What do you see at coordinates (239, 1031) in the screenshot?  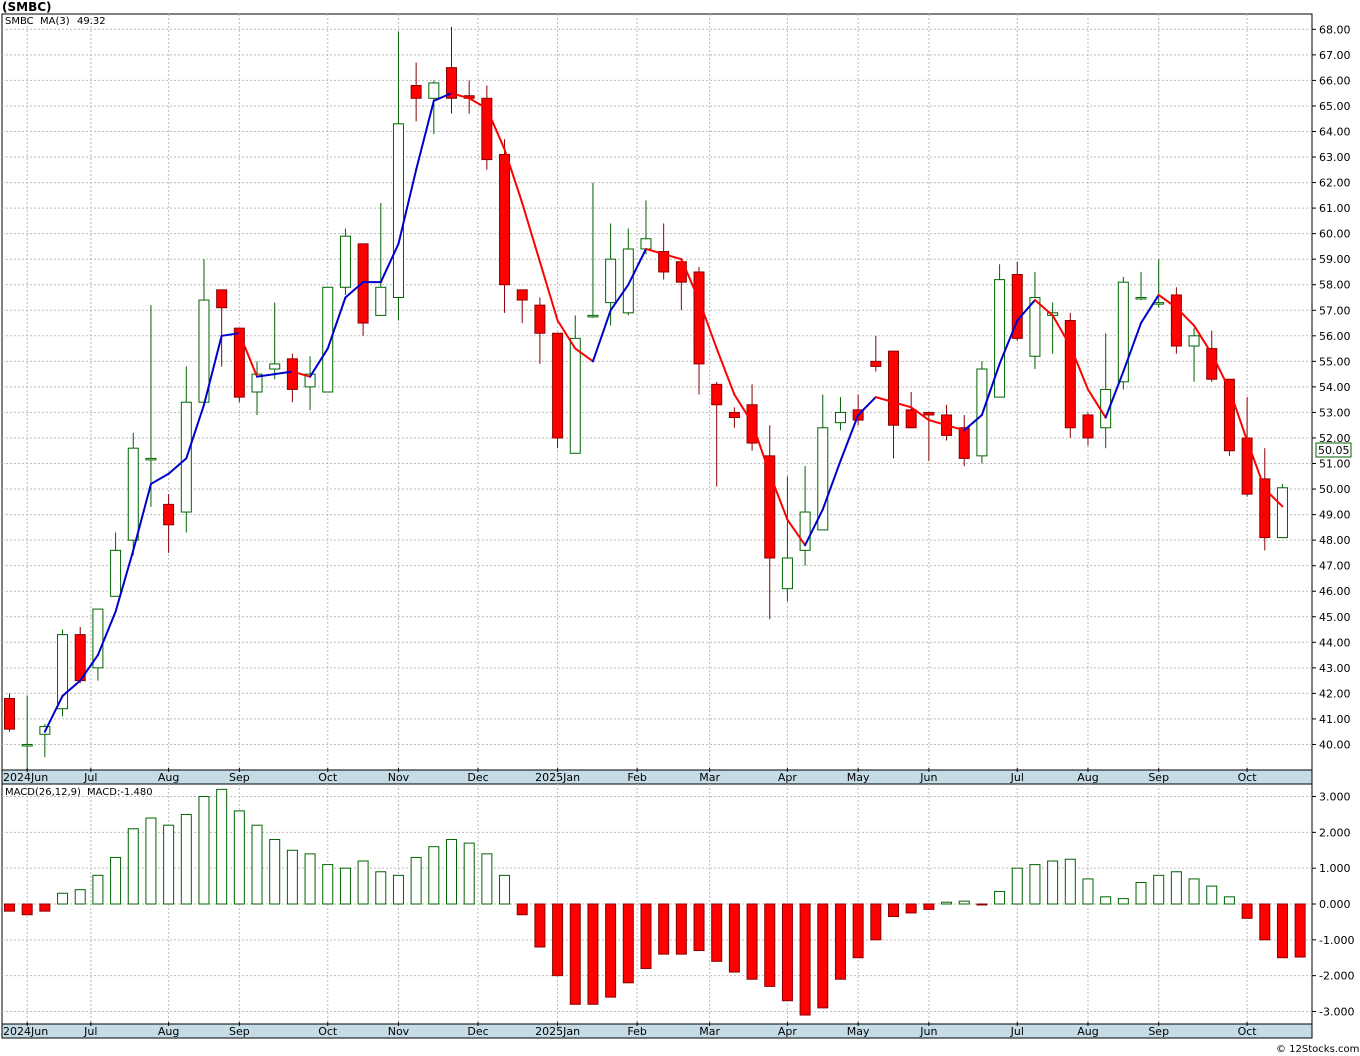 I see `macd-month-label: Sep` at bounding box center [239, 1031].